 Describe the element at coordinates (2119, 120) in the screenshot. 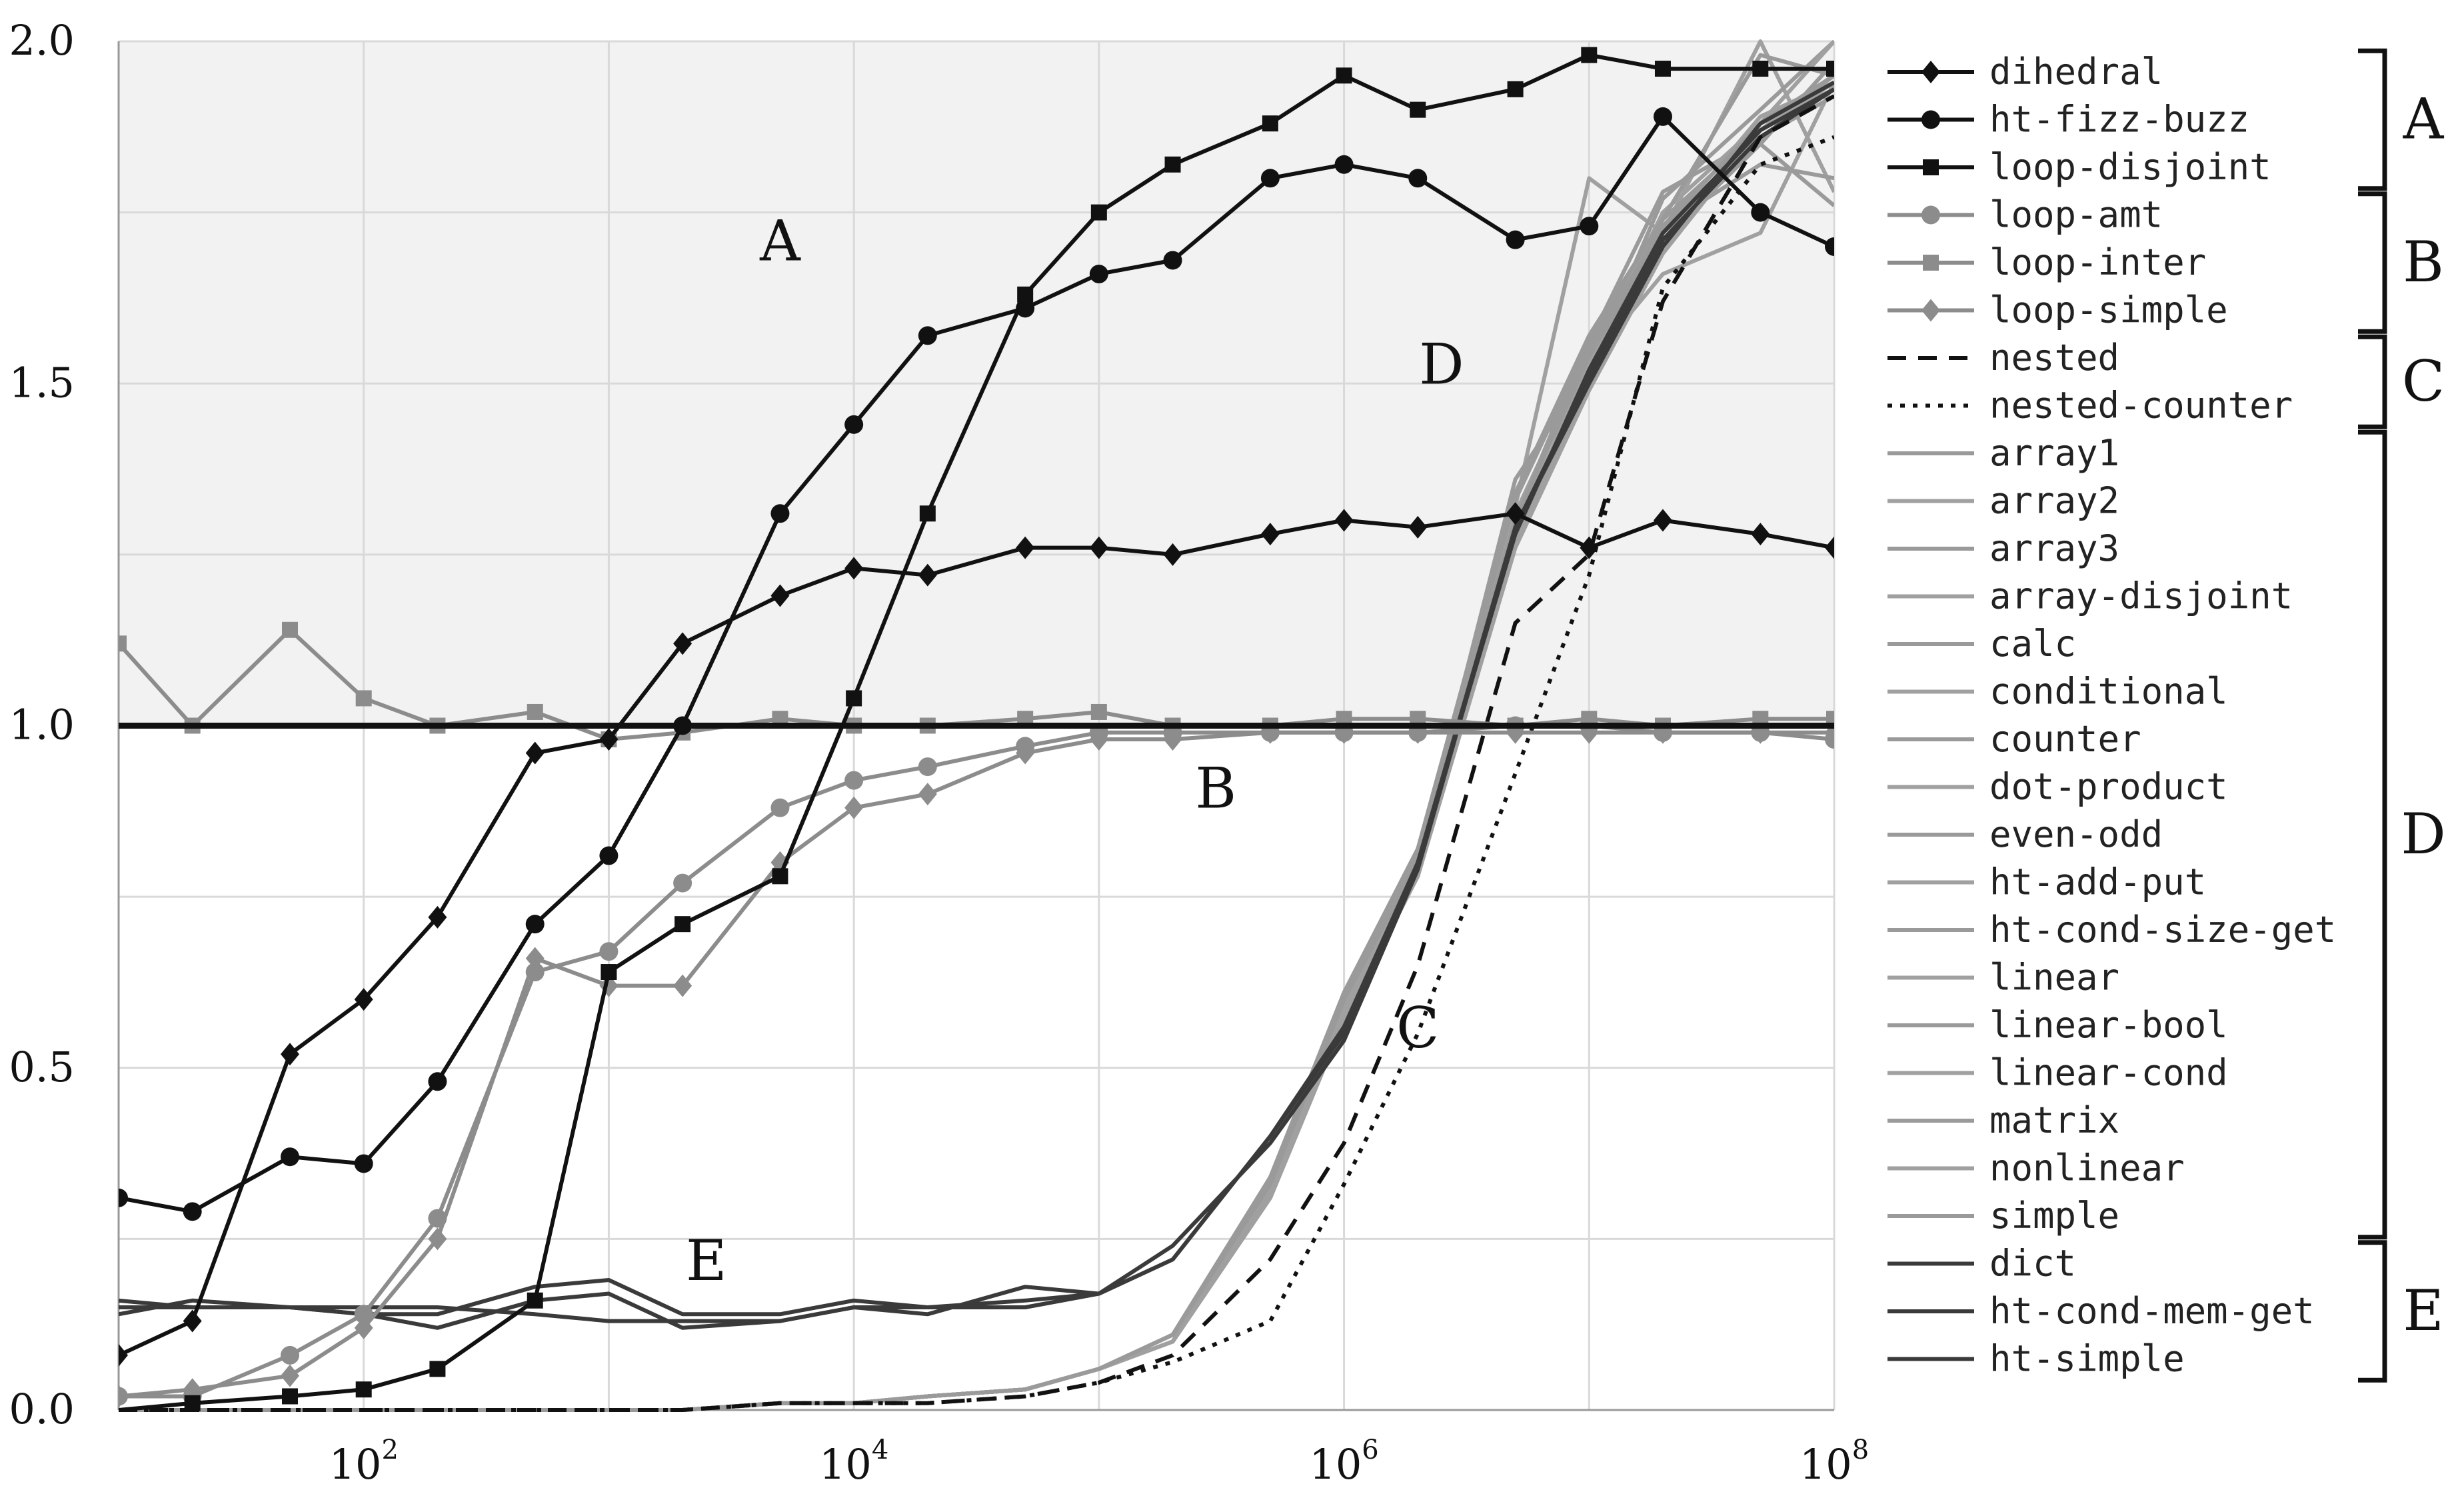

I see `legend-label-ht-fizz-buzz: ht-fizz-buzz` at that location.